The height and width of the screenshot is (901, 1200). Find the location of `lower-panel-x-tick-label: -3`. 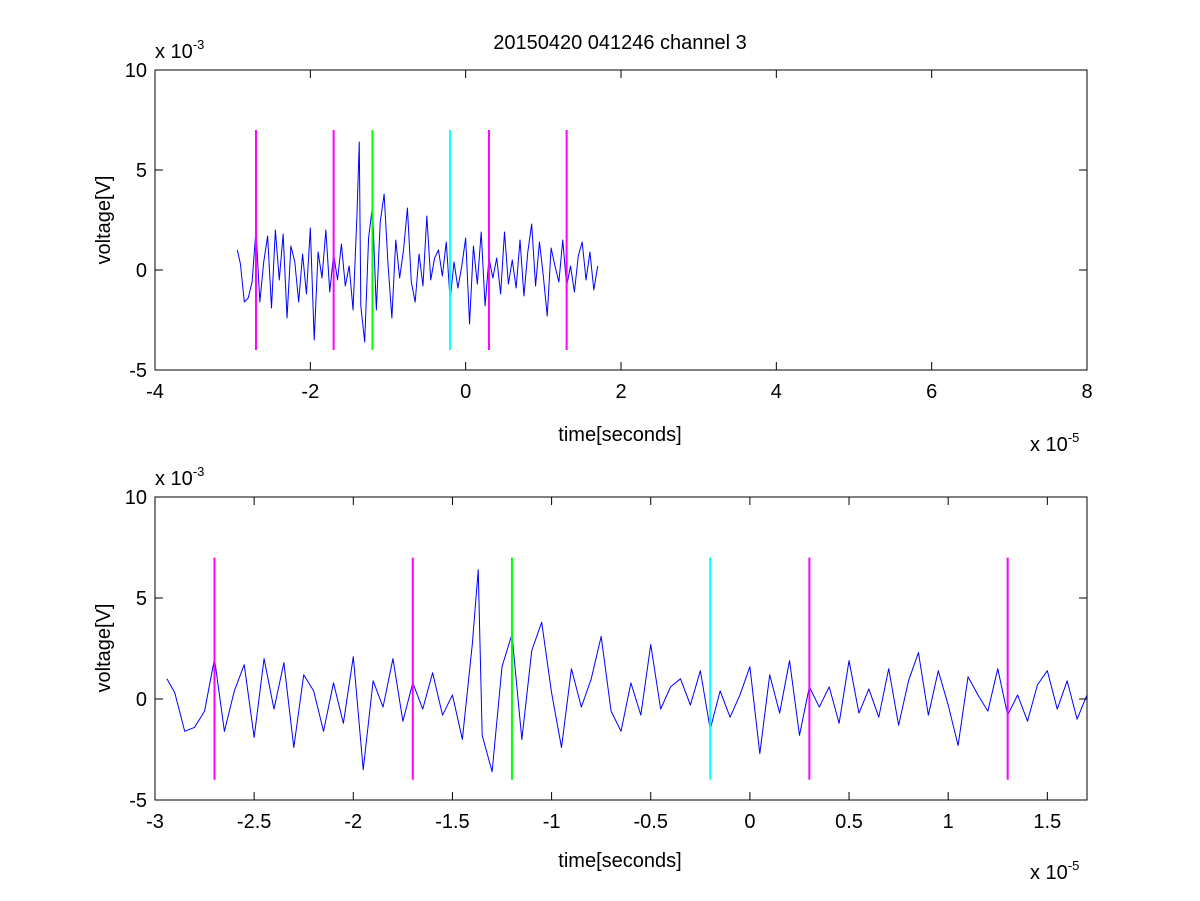

lower-panel-x-tick-label: -3 is located at coordinates (155, 822).